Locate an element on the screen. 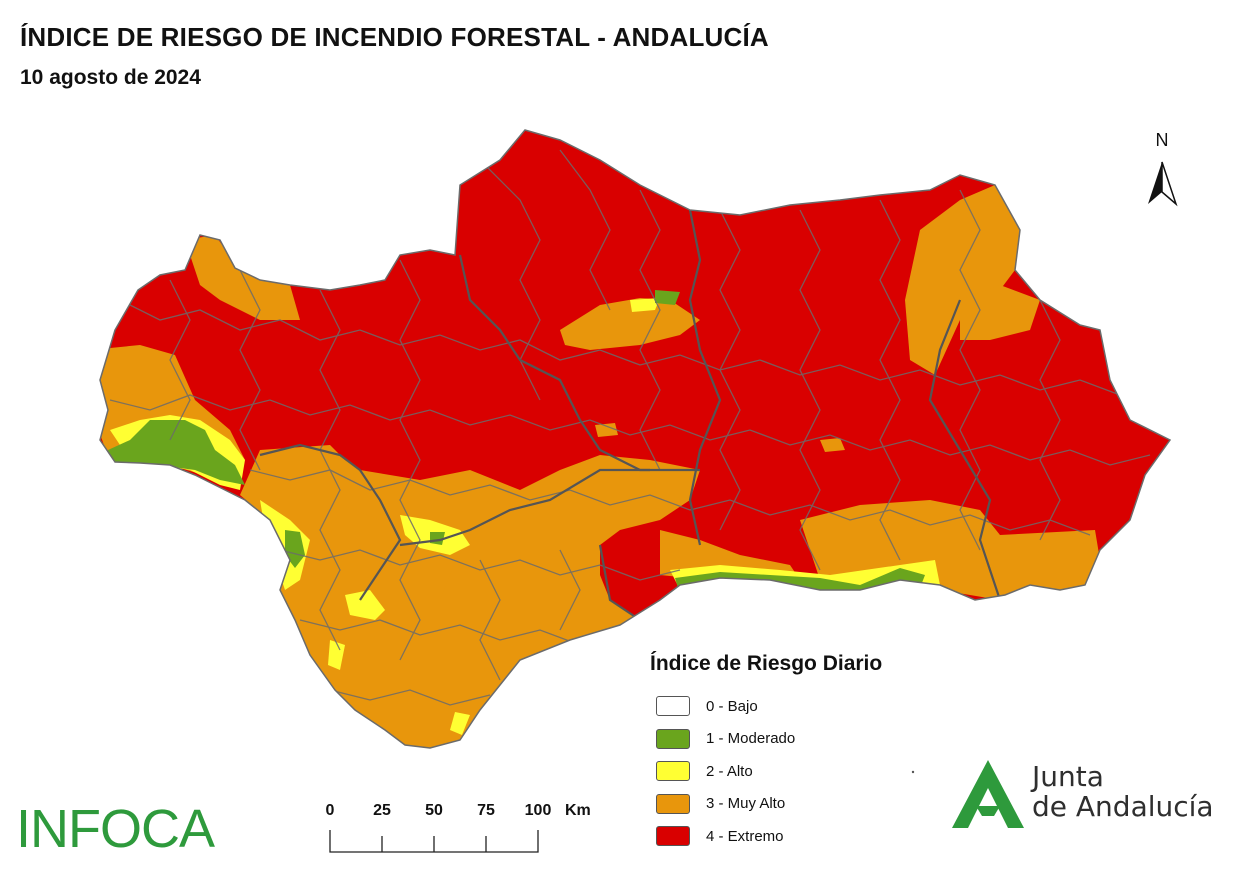 The image size is (1239, 875). legend-label: 3 - Muy Alto is located at coordinates (746, 804).